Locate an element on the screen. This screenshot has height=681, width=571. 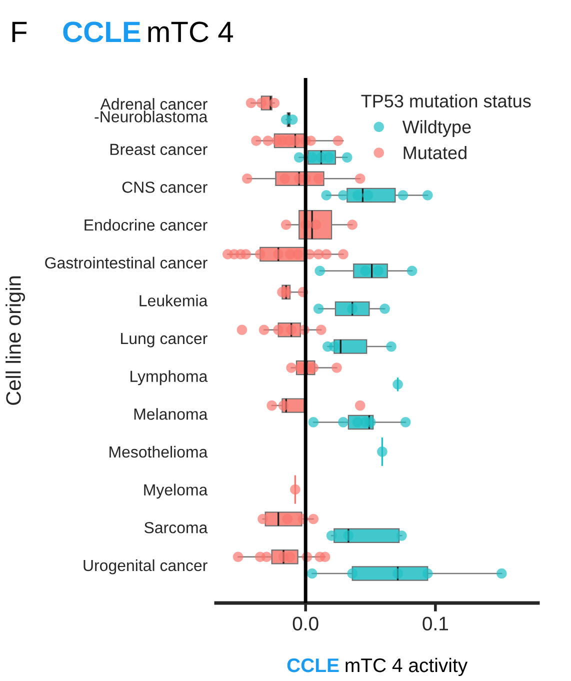
legend-label: Wildtype is located at coordinates (436, 128).